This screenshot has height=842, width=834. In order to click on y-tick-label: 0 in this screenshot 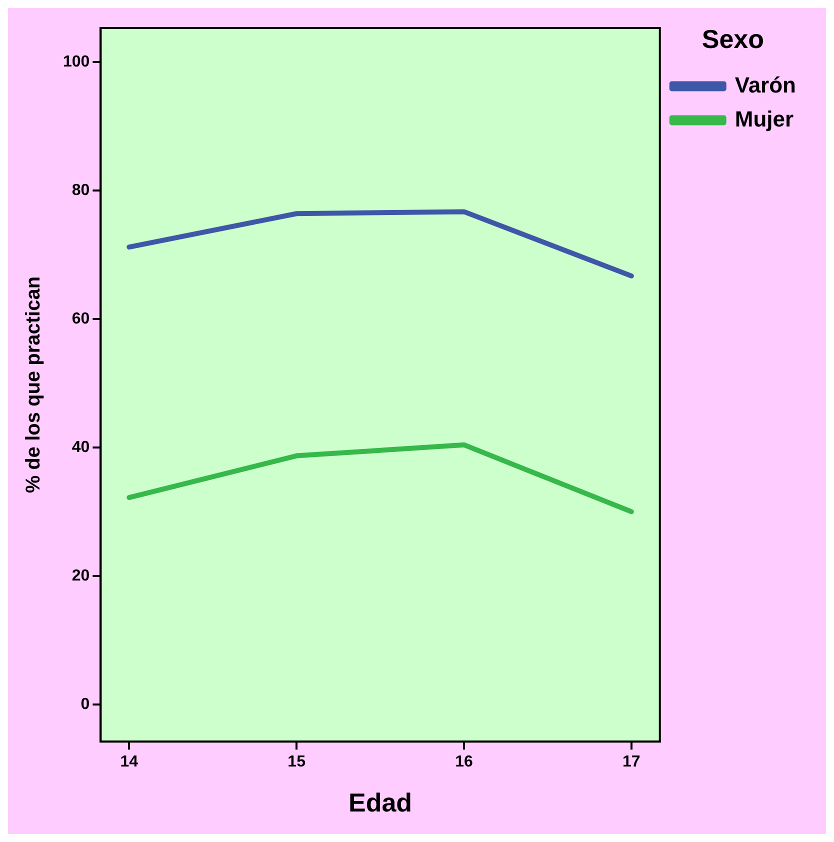, I will do `click(85, 704)`.